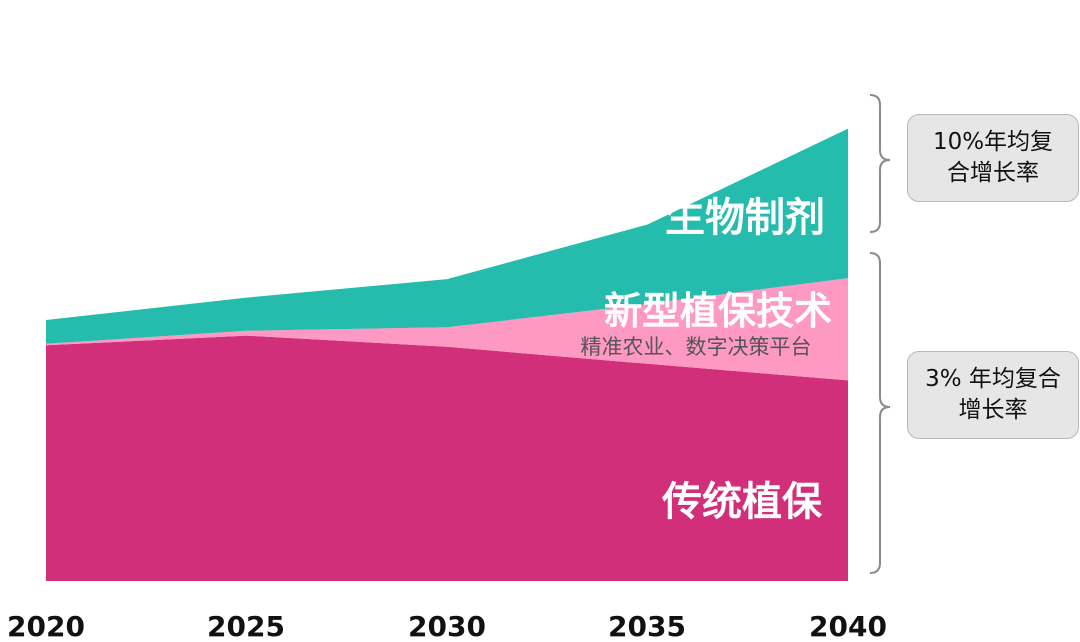  What do you see at coordinates (880, 163) in the screenshot?
I see `brace-bio` at bounding box center [880, 163].